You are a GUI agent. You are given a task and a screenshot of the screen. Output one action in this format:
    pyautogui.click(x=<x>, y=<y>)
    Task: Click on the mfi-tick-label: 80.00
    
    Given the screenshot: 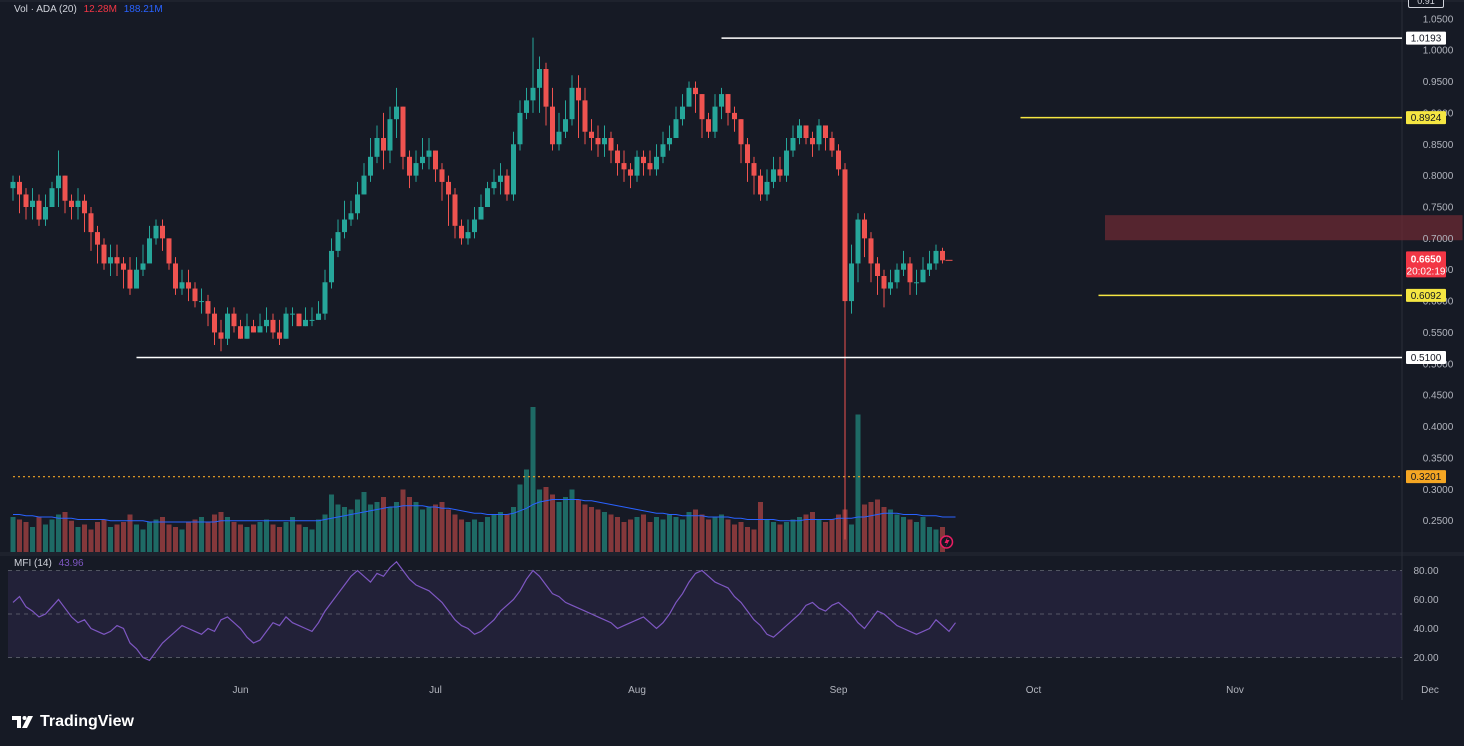 What is the action you would take?
    pyautogui.click(x=1425, y=571)
    